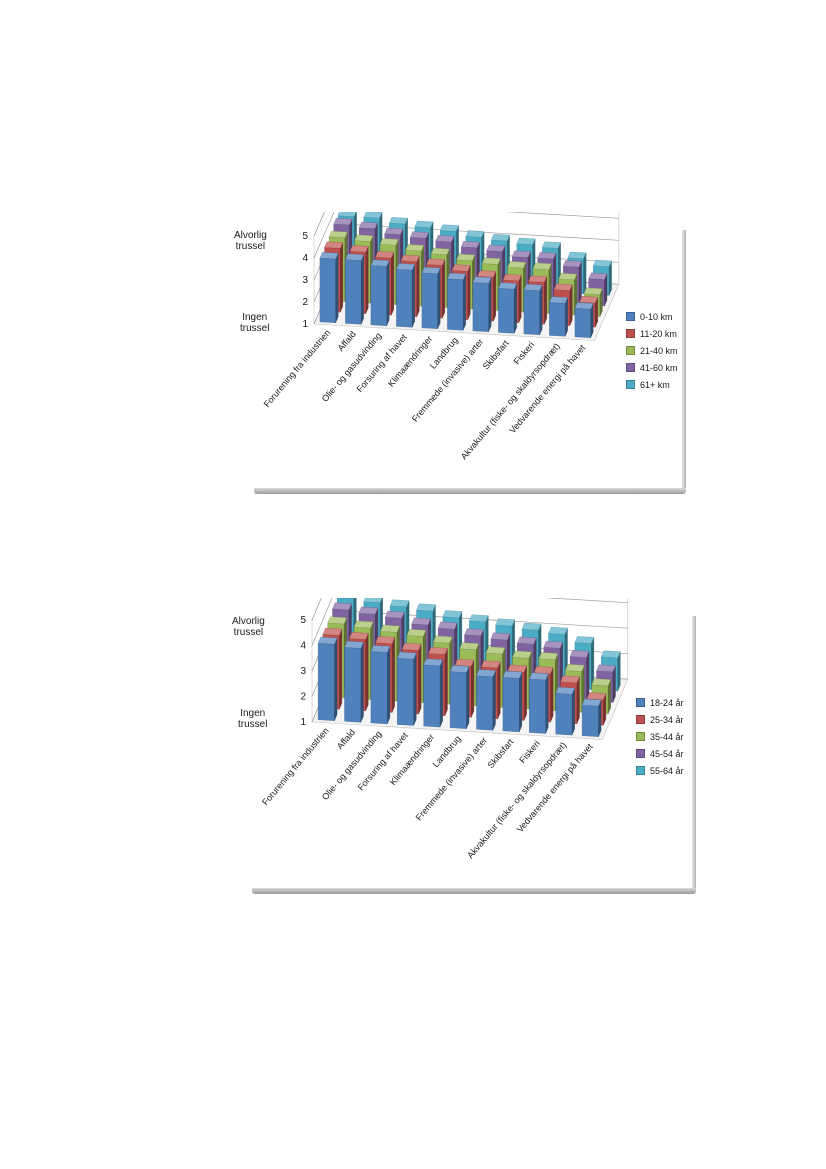 Image resolution: width=826 pixels, height=1169 pixels. Describe the element at coordinates (660, 702) in the screenshot. I see `legend-item: 18-24 år` at that location.